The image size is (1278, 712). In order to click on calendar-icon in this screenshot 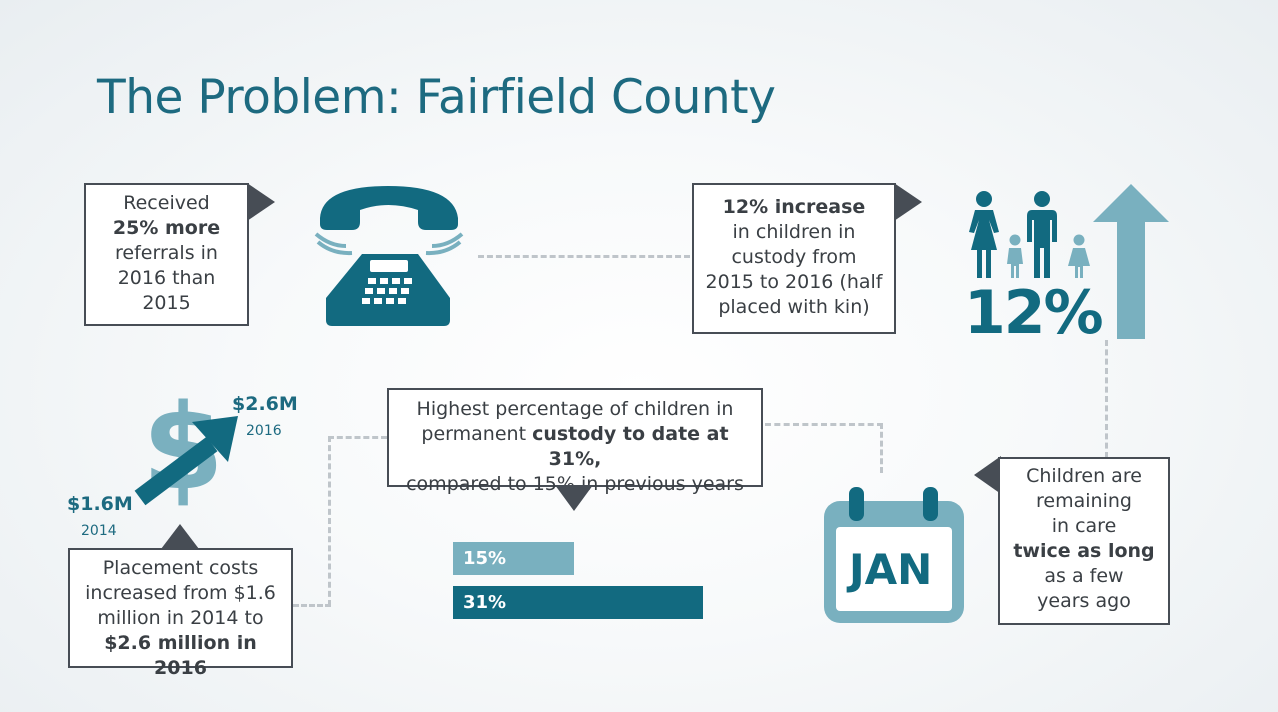, I will do `click(894, 555)`.